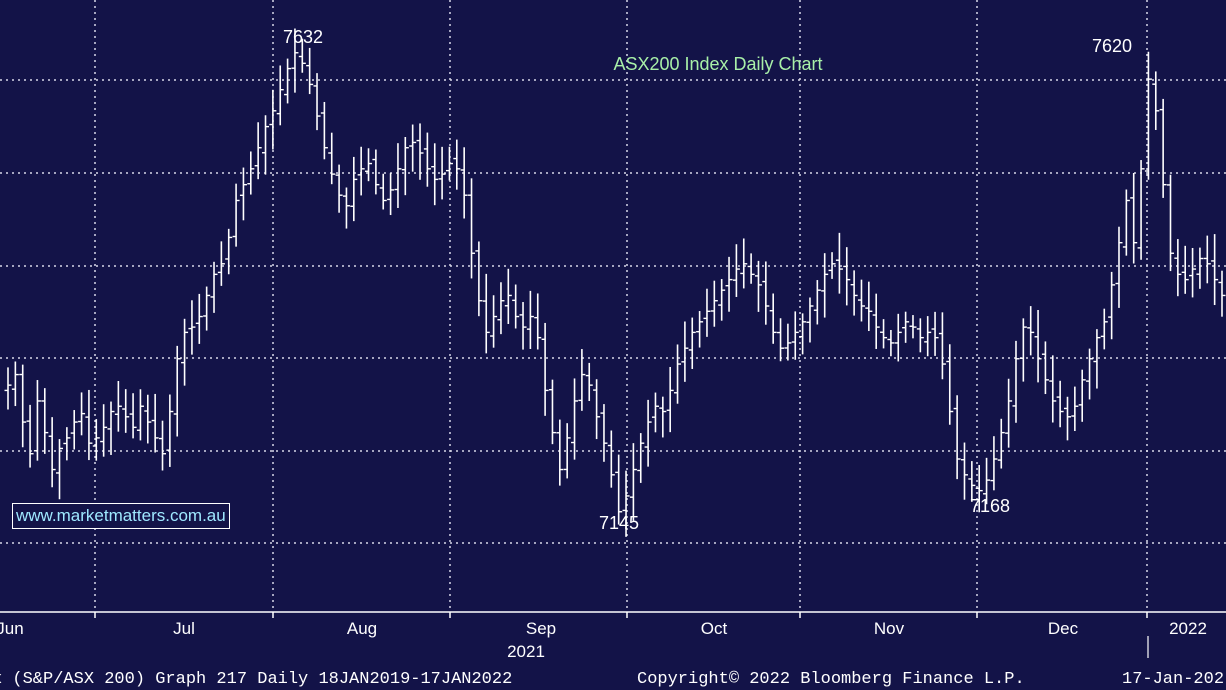  What do you see at coordinates (184, 628) in the screenshot?
I see `x-tick-label: Jul` at bounding box center [184, 628].